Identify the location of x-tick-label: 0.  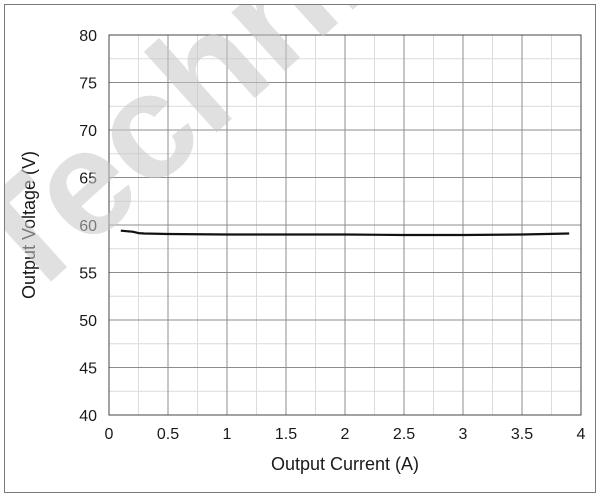
(109, 434).